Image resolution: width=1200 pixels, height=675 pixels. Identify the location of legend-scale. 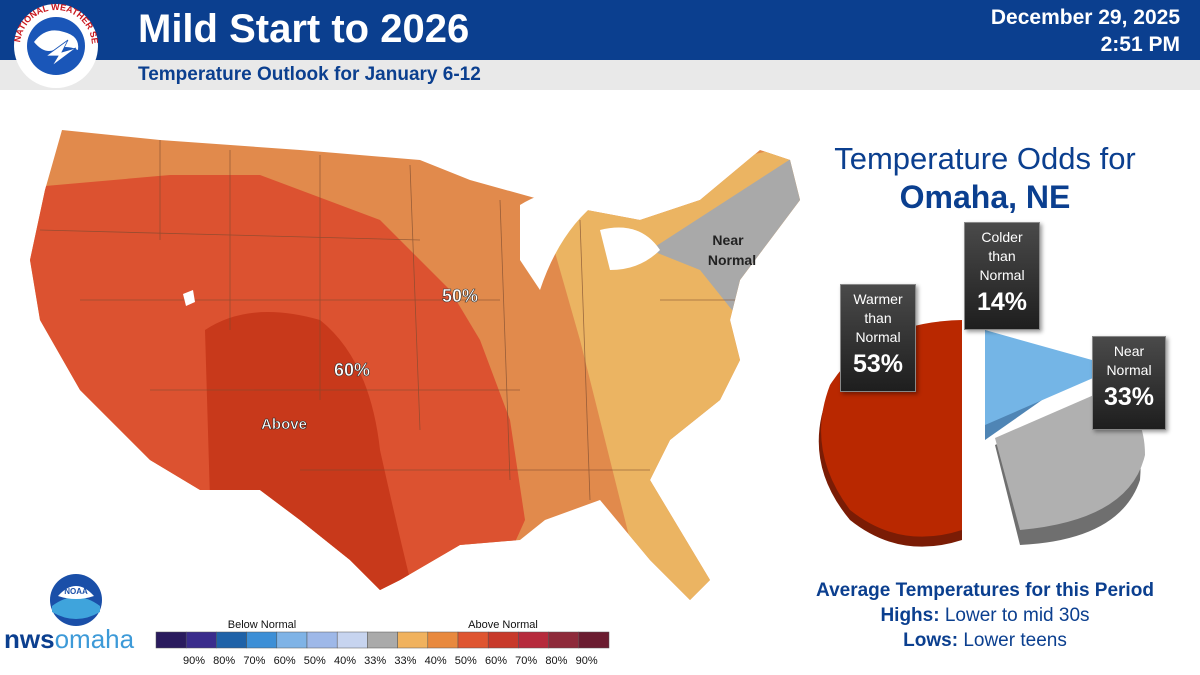
(382, 640).